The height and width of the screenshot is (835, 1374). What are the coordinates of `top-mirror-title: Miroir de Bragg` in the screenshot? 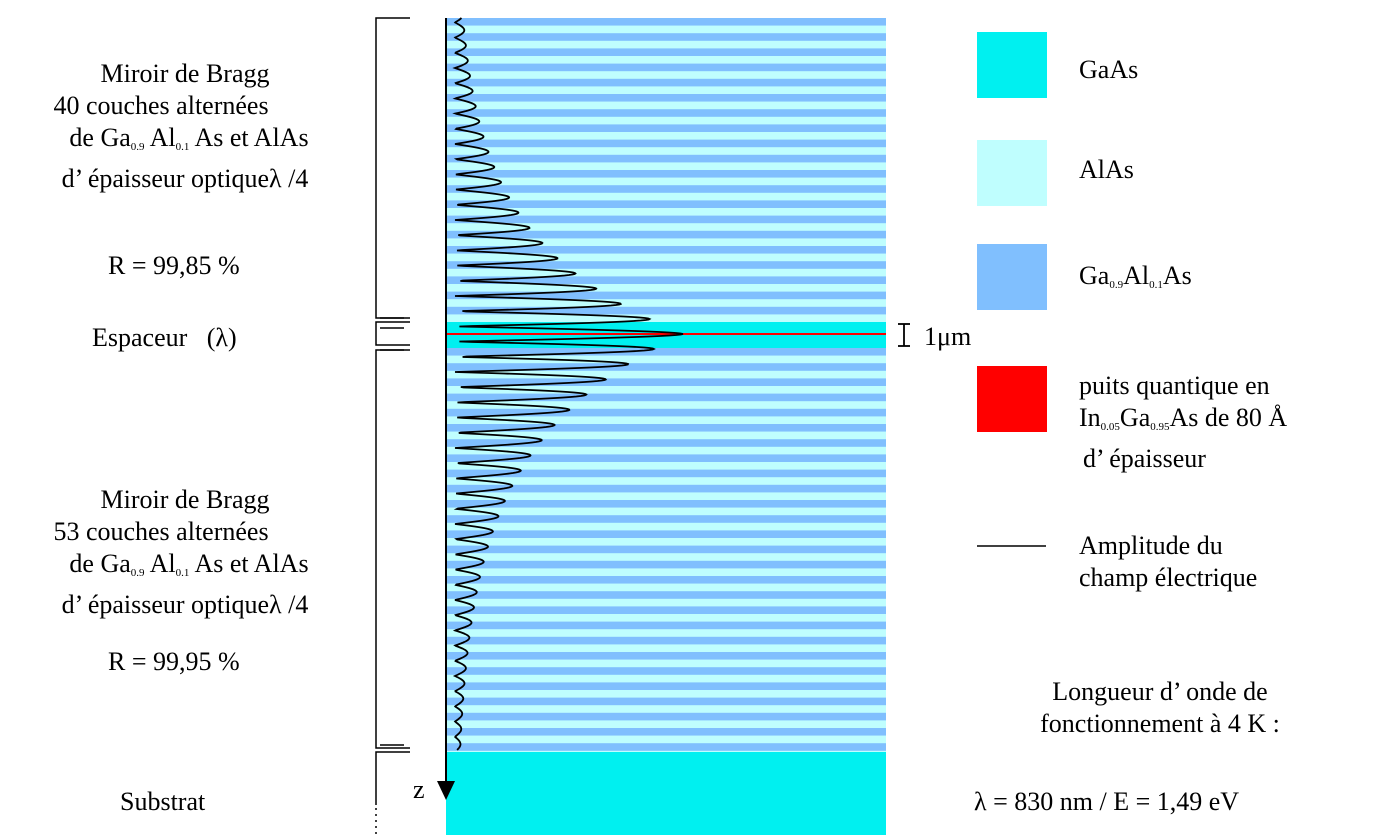 It's located at (185, 73).